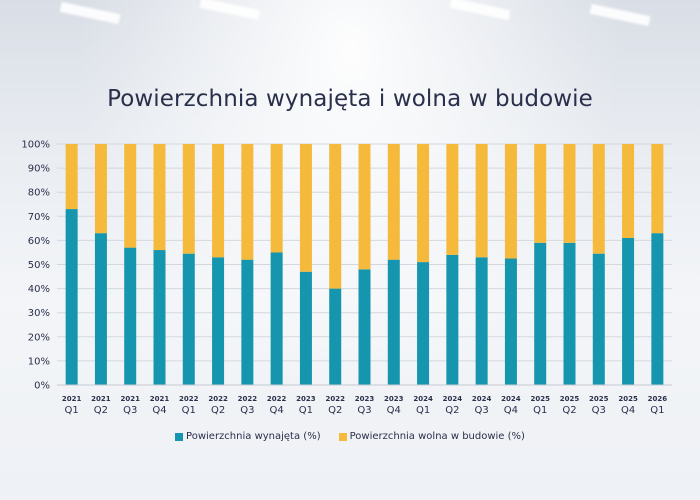 The height and width of the screenshot is (500, 700). Describe the element at coordinates (39, 169) in the screenshot. I see `y-tick-label: 90%` at that location.